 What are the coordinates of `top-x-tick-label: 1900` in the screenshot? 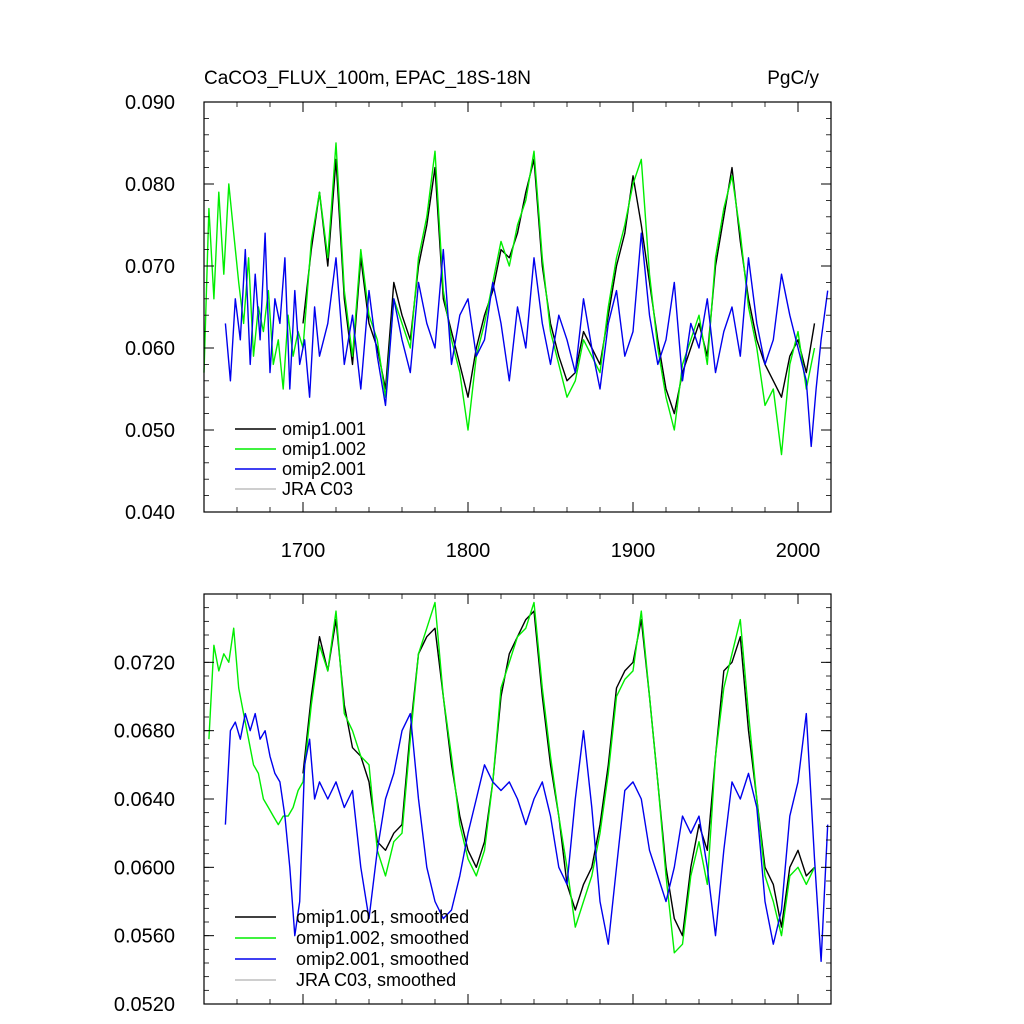 It's located at (633, 551).